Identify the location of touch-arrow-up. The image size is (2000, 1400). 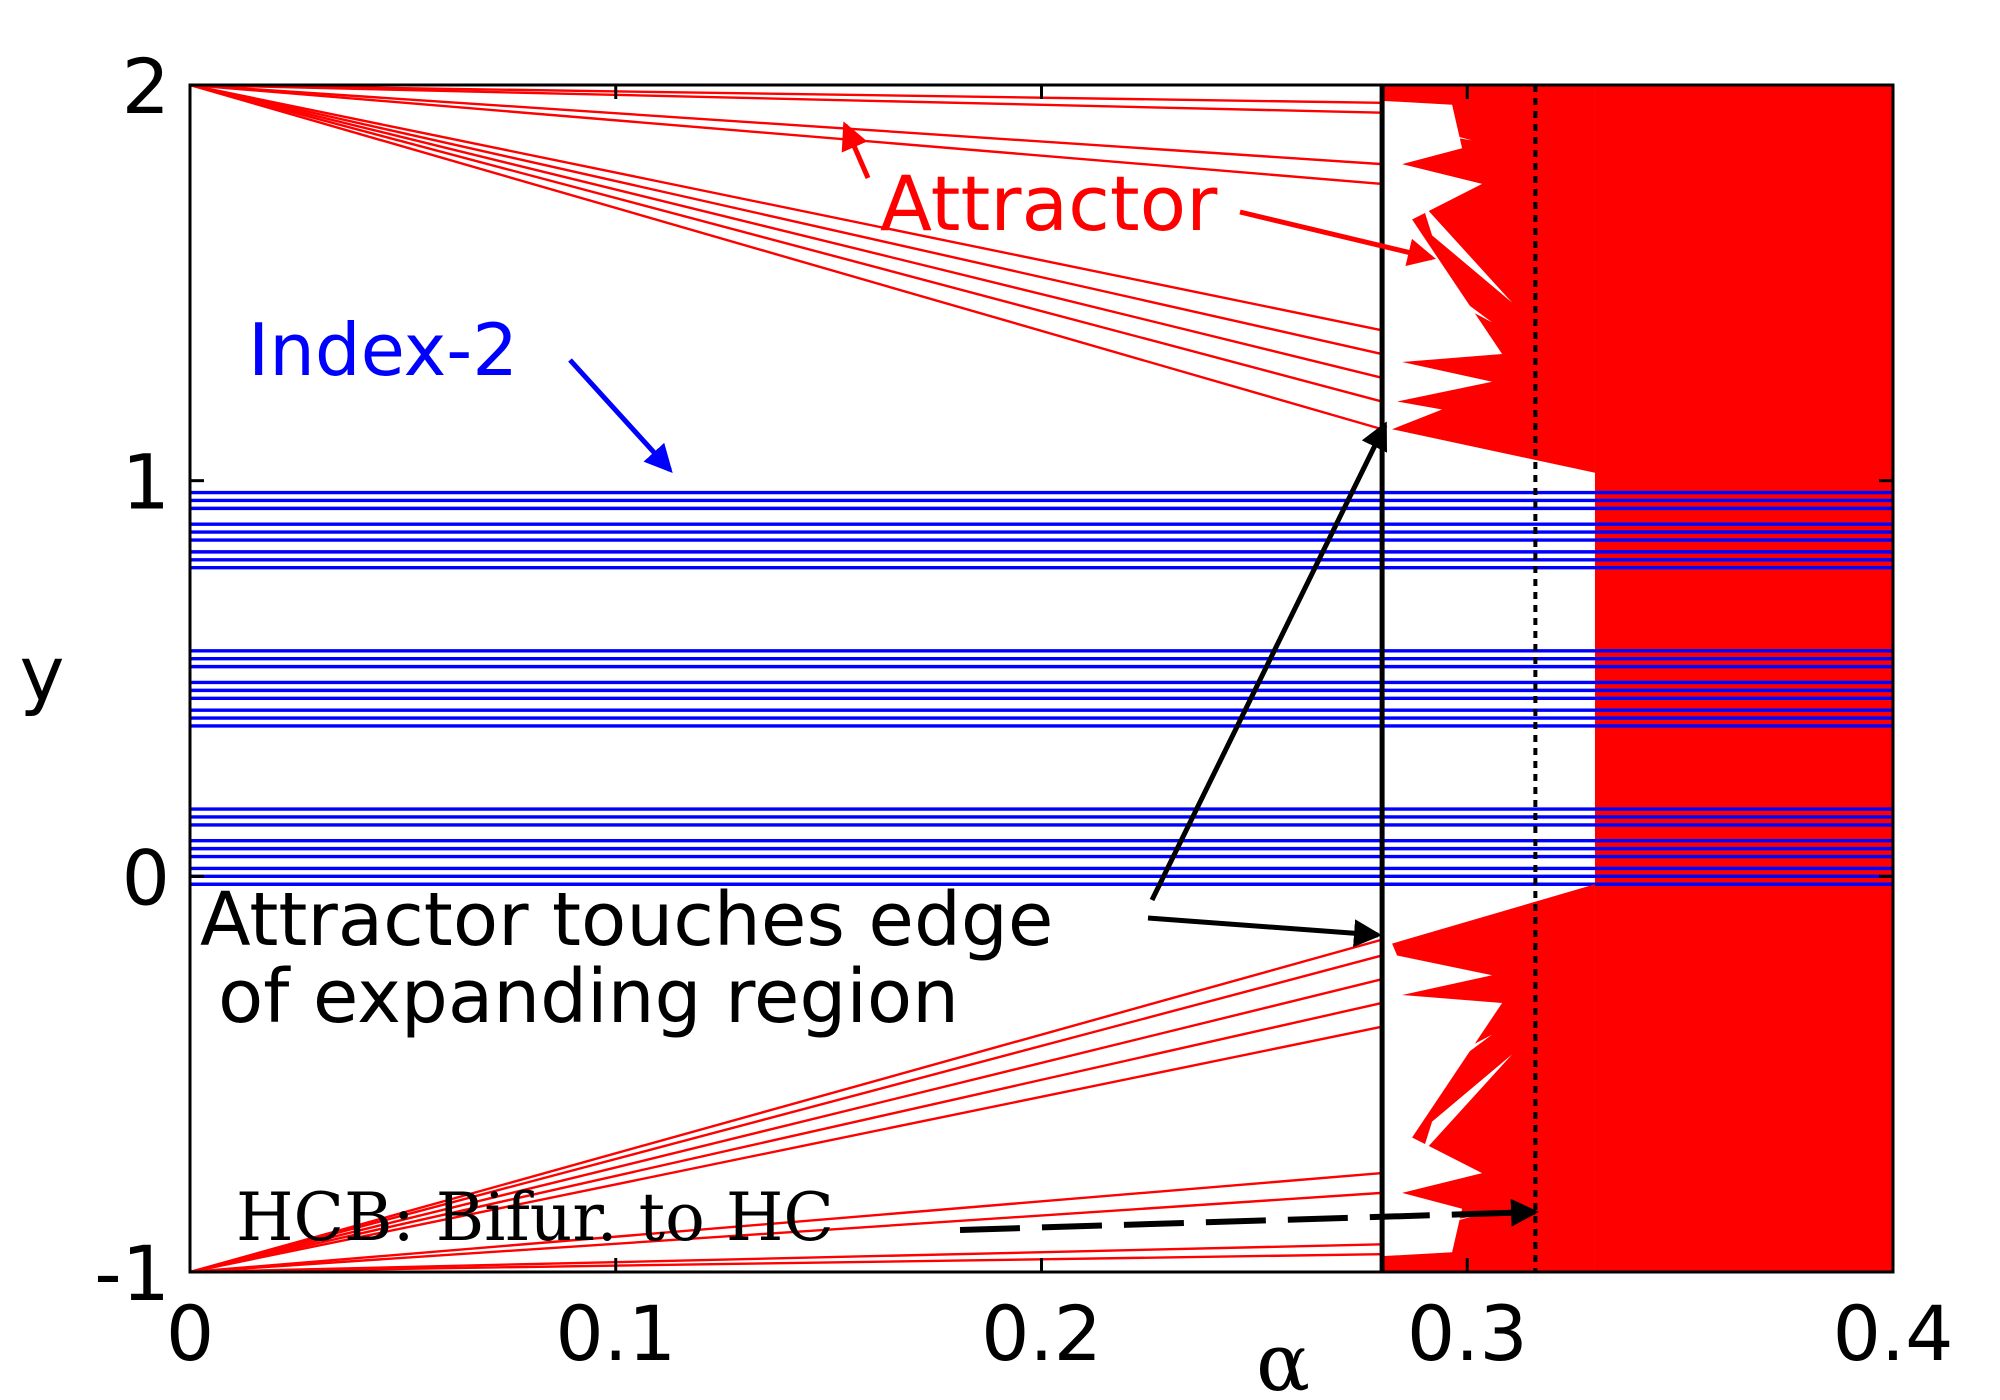
(1268, 661).